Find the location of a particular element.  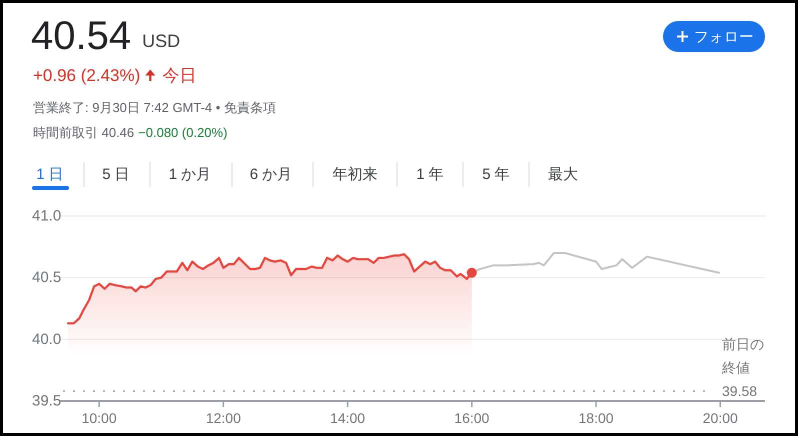

annotation: 今日 is located at coordinates (179, 75).